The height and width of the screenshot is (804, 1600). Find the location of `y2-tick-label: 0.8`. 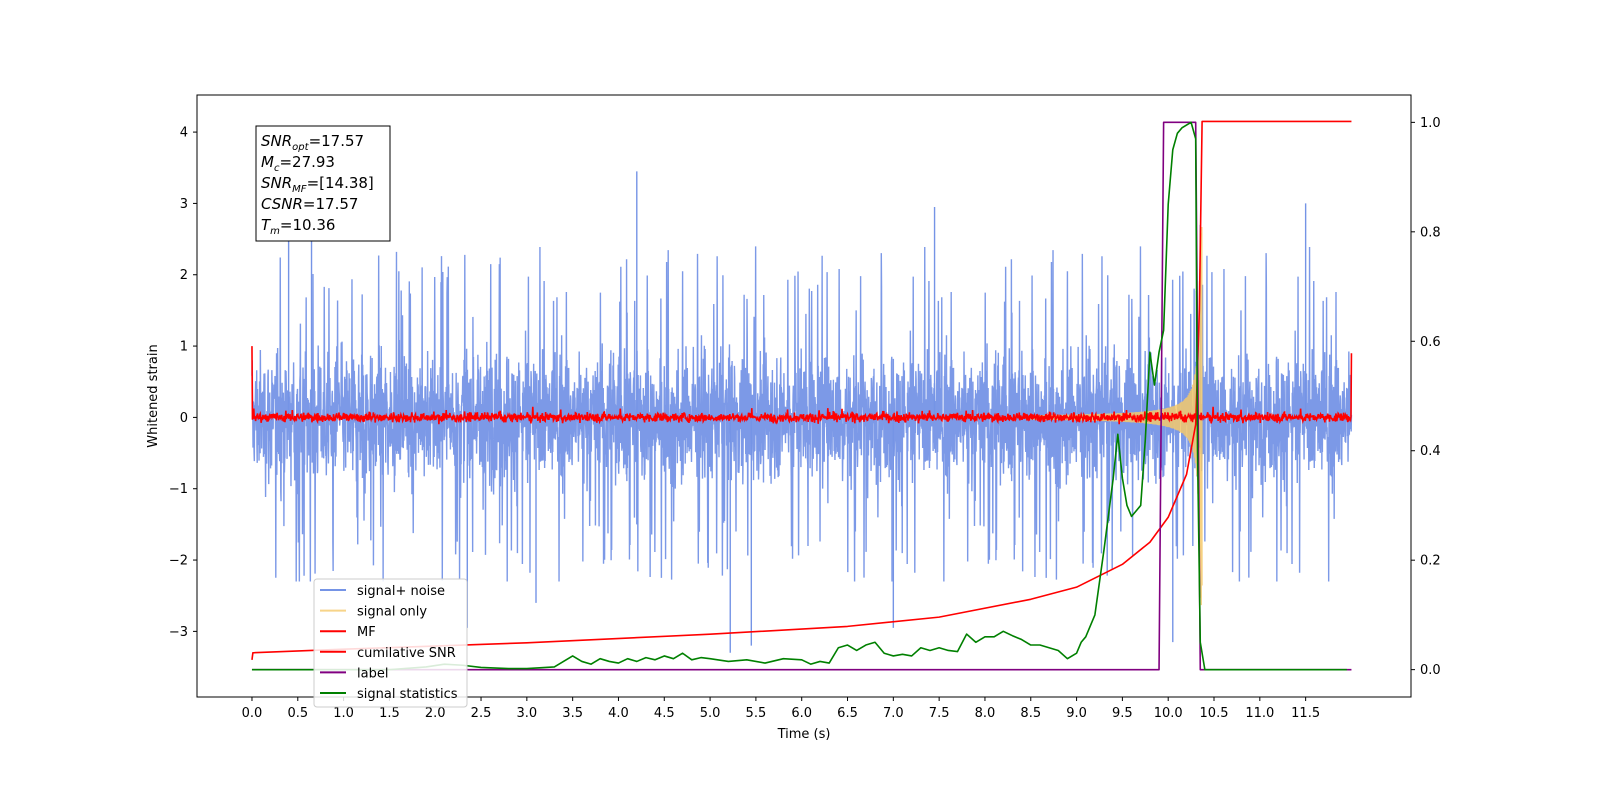

y2-tick-label: 0.8 is located at coordinates (1430, 232).